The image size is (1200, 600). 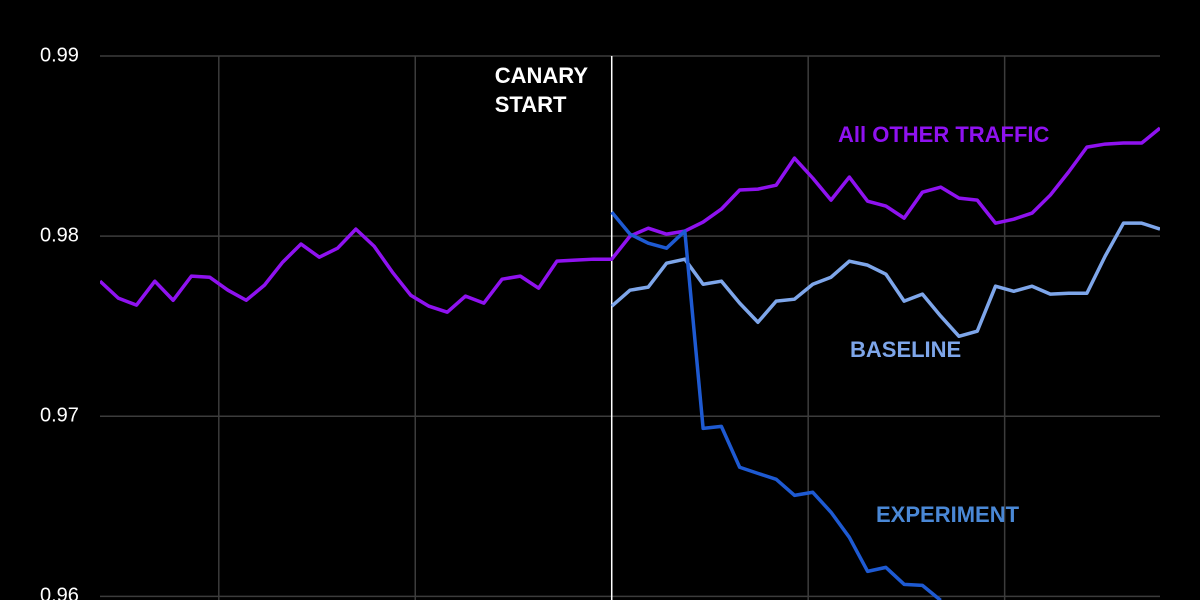 I want to click on y-tick-label: 0.99, so click(x=59, y=55).